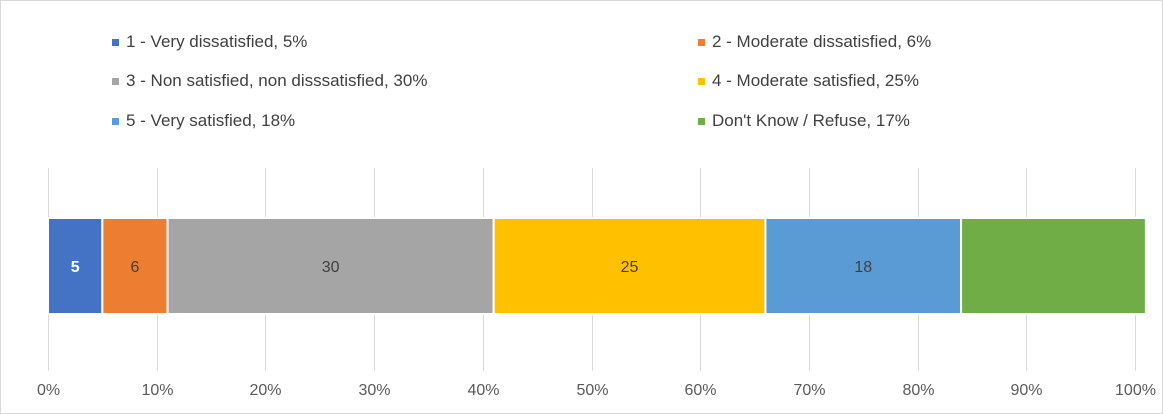 The width and height of the screenshot is (1163, 414). I want to click on data-label: 5, so click(75, 267).